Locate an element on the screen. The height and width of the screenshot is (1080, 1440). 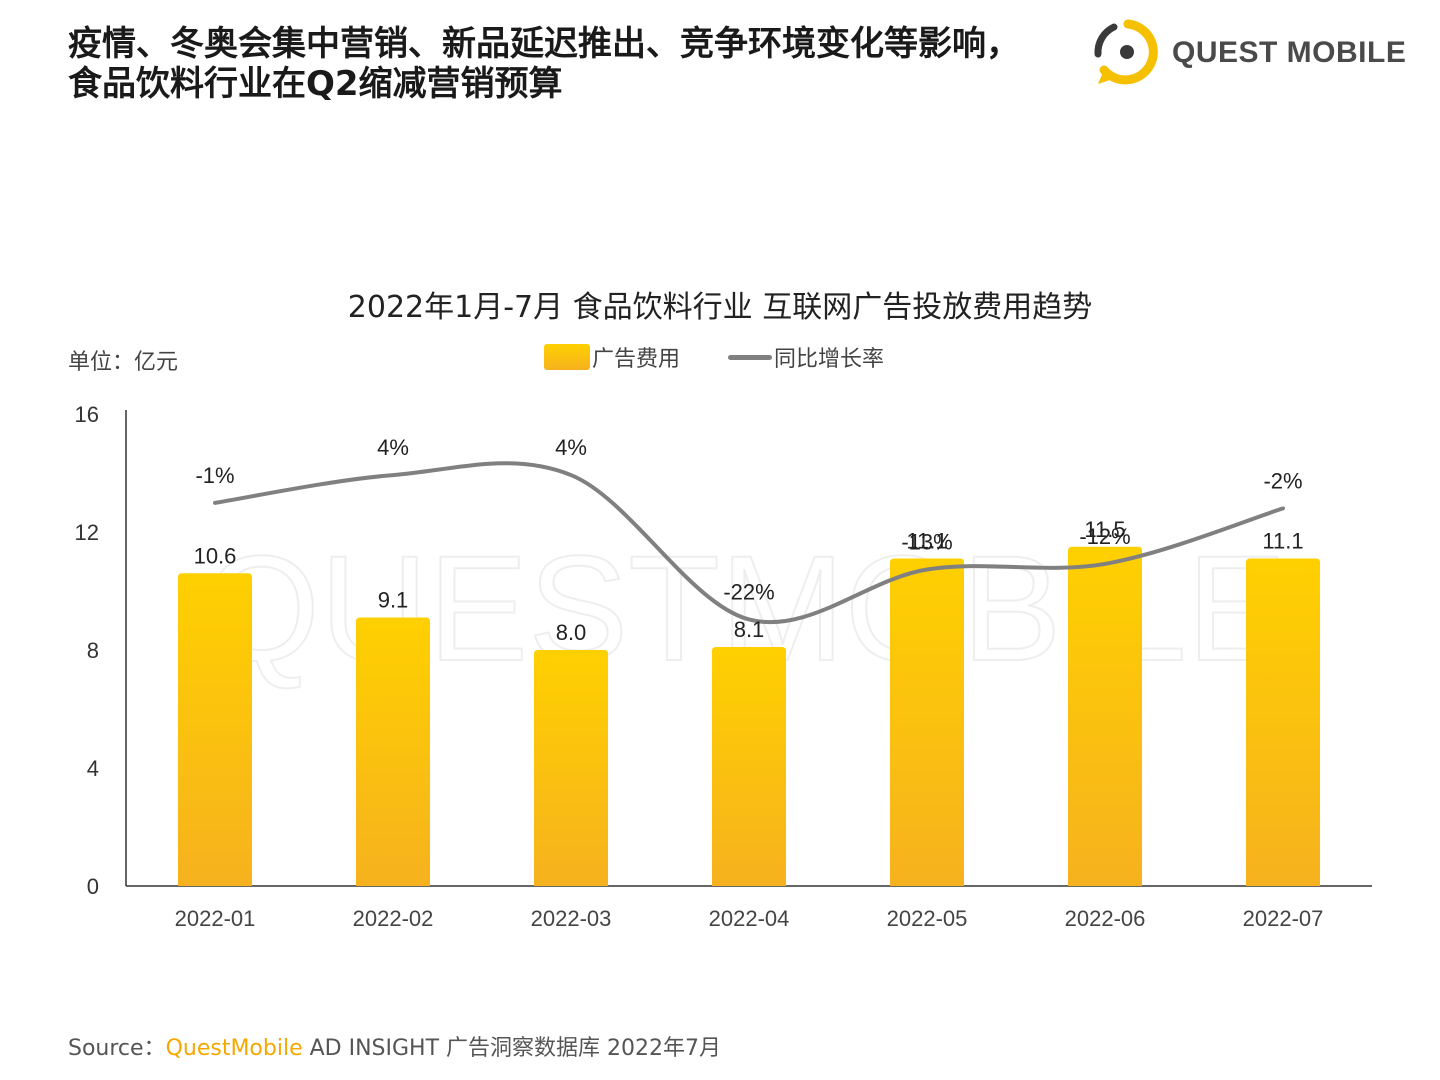
logo-text: QUEST MOBILE is located at coordinates (1289, 52).